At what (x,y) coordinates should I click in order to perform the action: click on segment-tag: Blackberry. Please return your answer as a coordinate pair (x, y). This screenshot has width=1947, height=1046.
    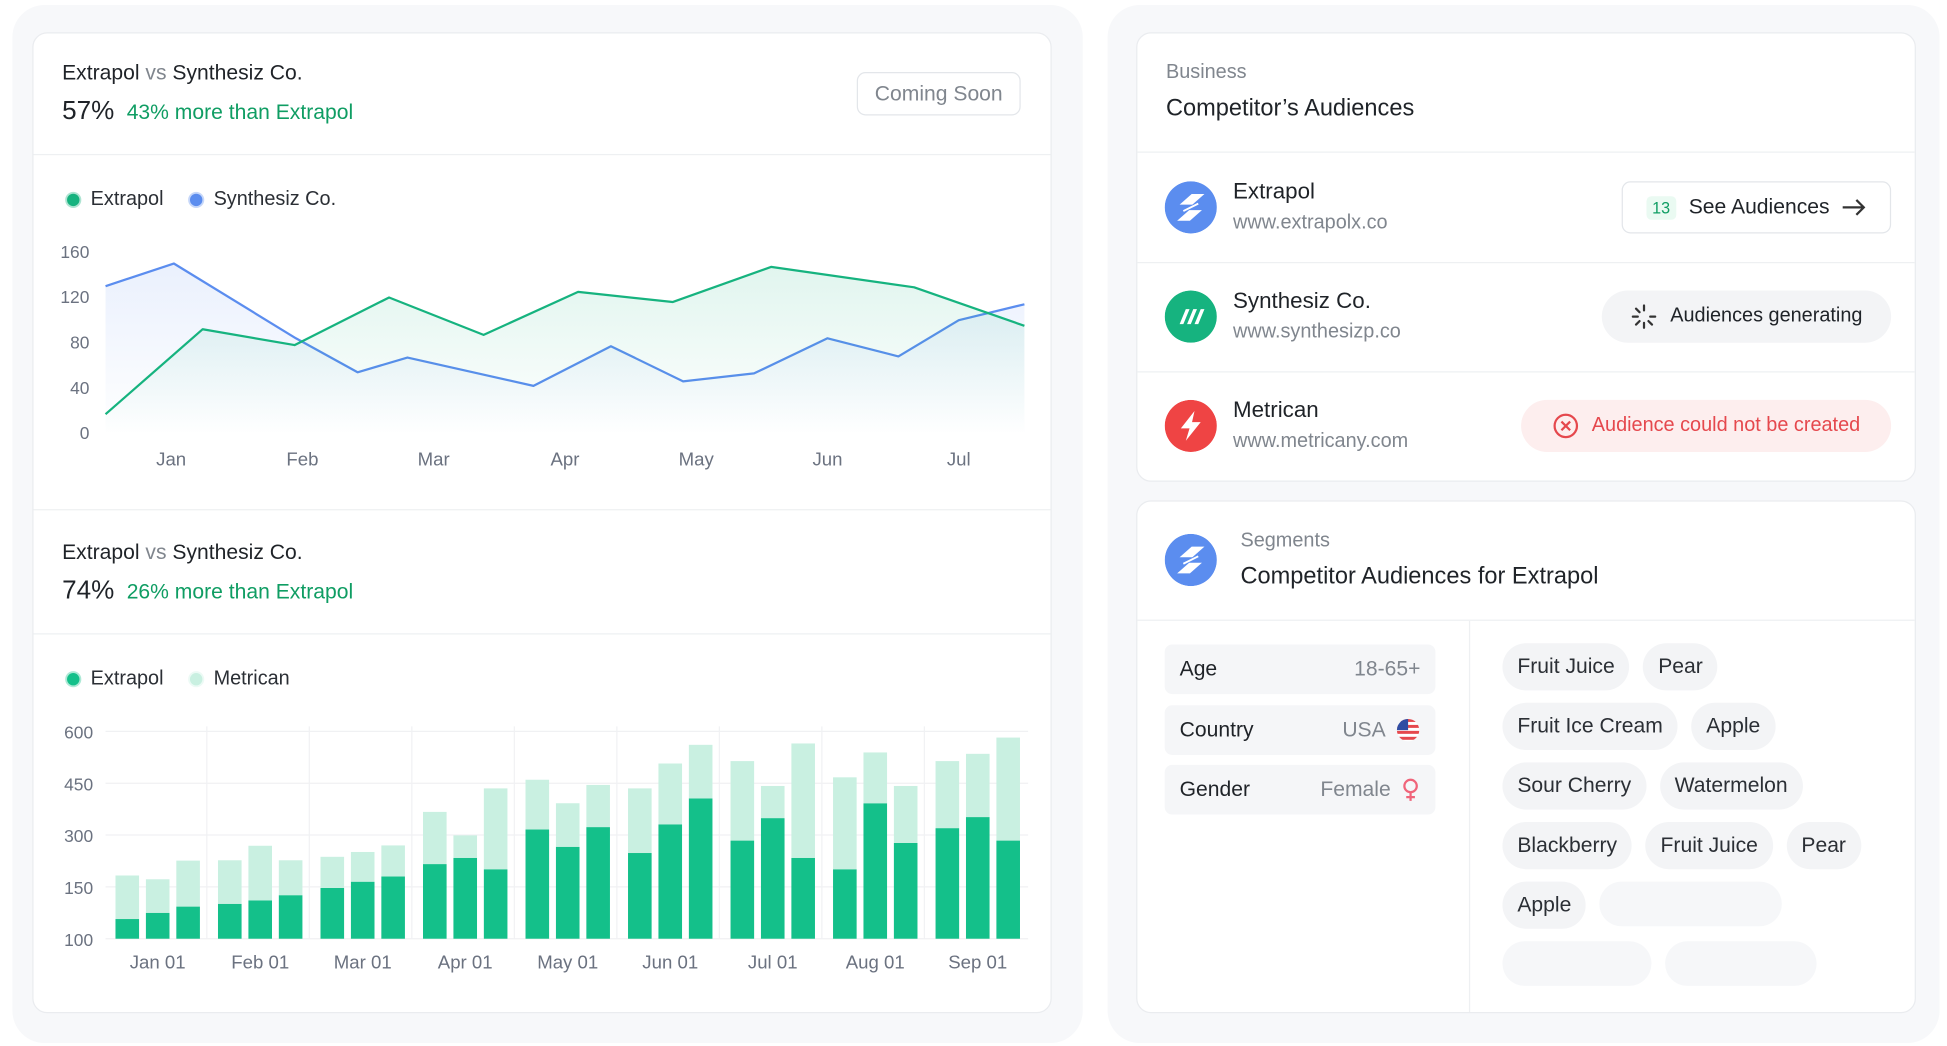
    Looking at the image, I should click on (1567, 846).